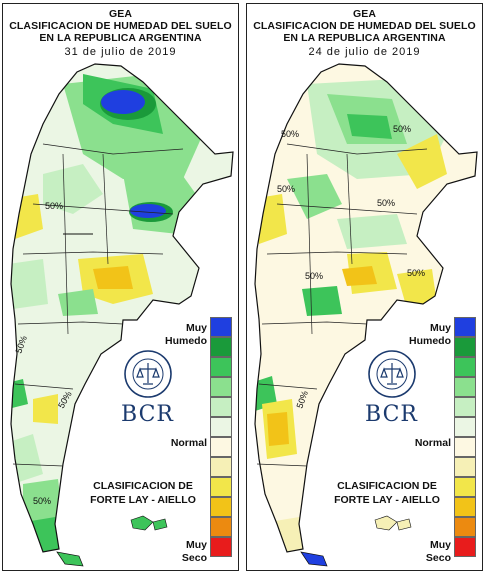 Image resolution: width=485 pixels, height=576 pixels. I want to click on map-date: 31 de julio de 2019, so click(120, 52).